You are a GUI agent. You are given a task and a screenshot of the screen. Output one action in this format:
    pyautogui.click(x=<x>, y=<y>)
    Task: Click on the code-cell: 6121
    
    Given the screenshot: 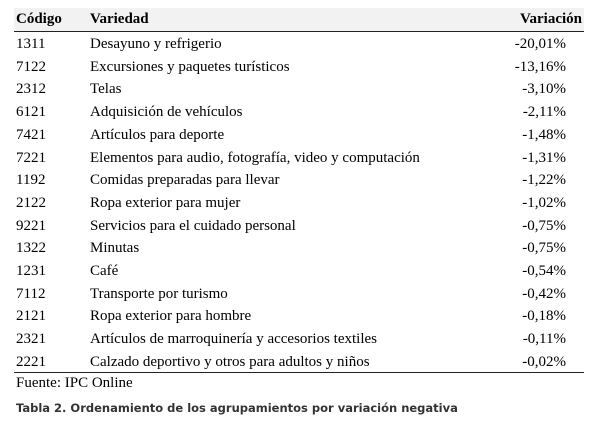 What is the action you would take?
    pyautogui.click(x=31, y=112)
    